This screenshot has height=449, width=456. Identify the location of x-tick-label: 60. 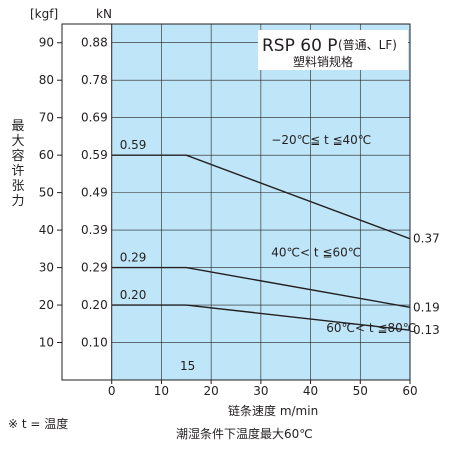
(409, 391).